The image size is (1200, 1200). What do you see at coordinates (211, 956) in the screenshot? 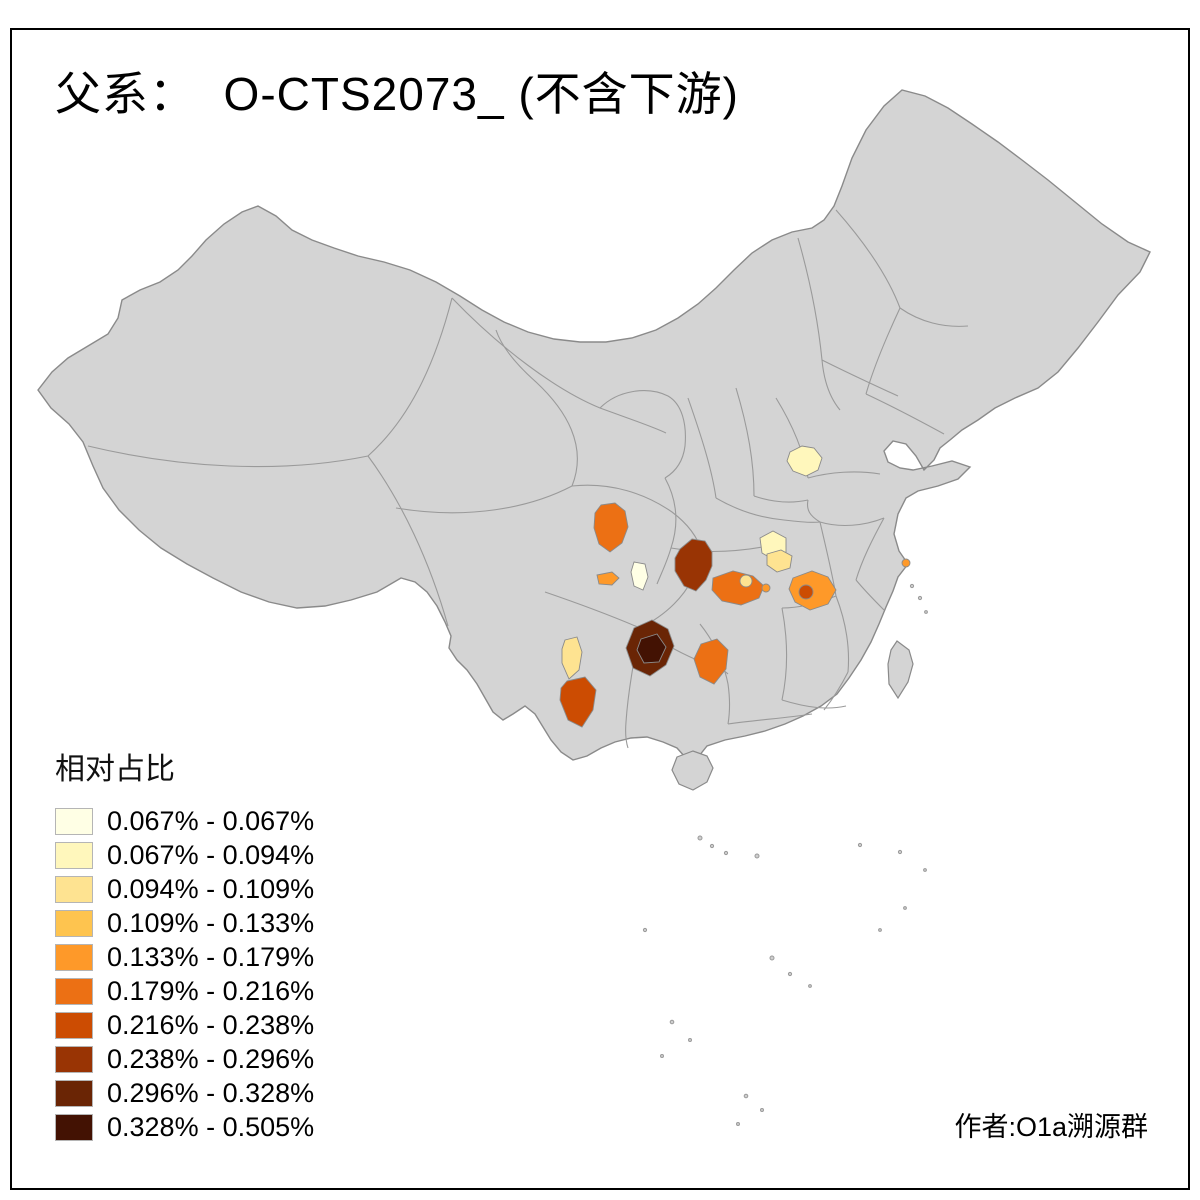
I see `legend-label: 0.133% - 0.179%` at bounding box center [211, 956].